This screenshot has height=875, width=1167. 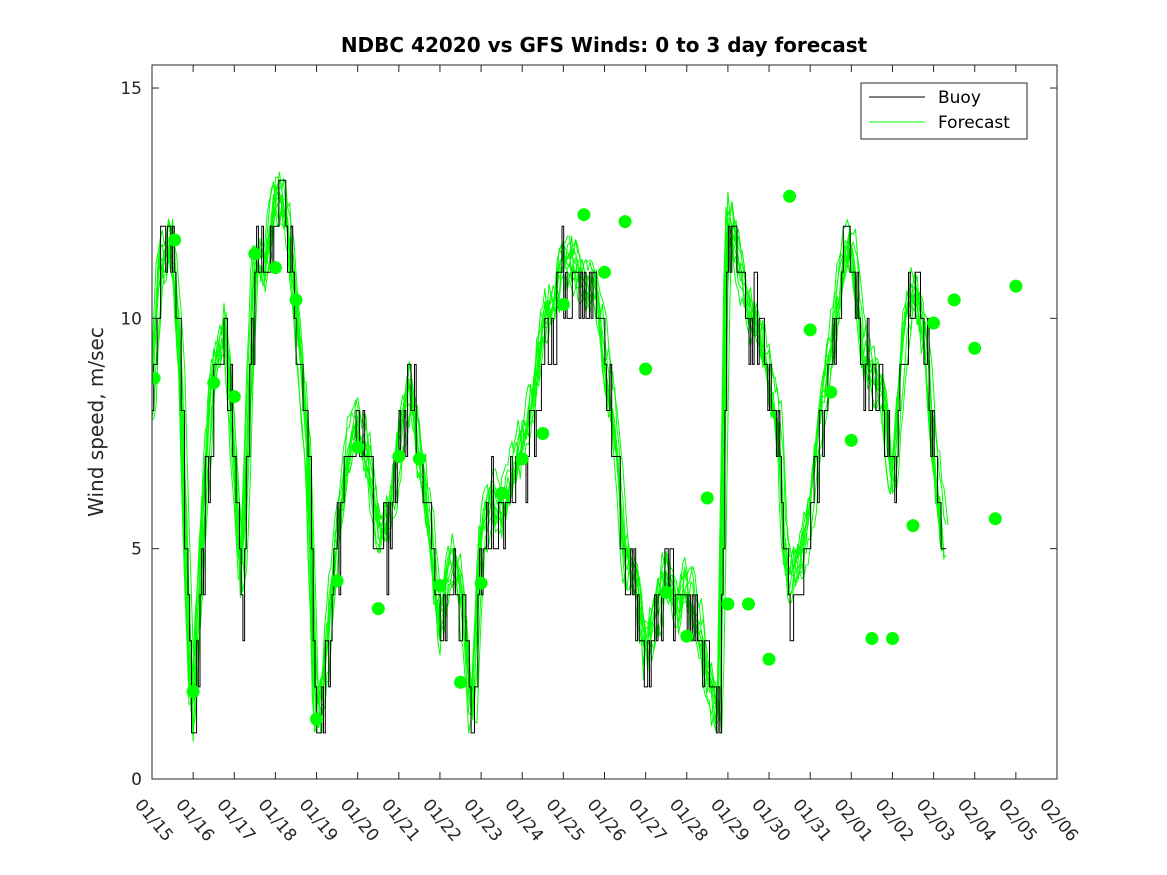 I want to click on legend-box, so click(x=944, y=111).